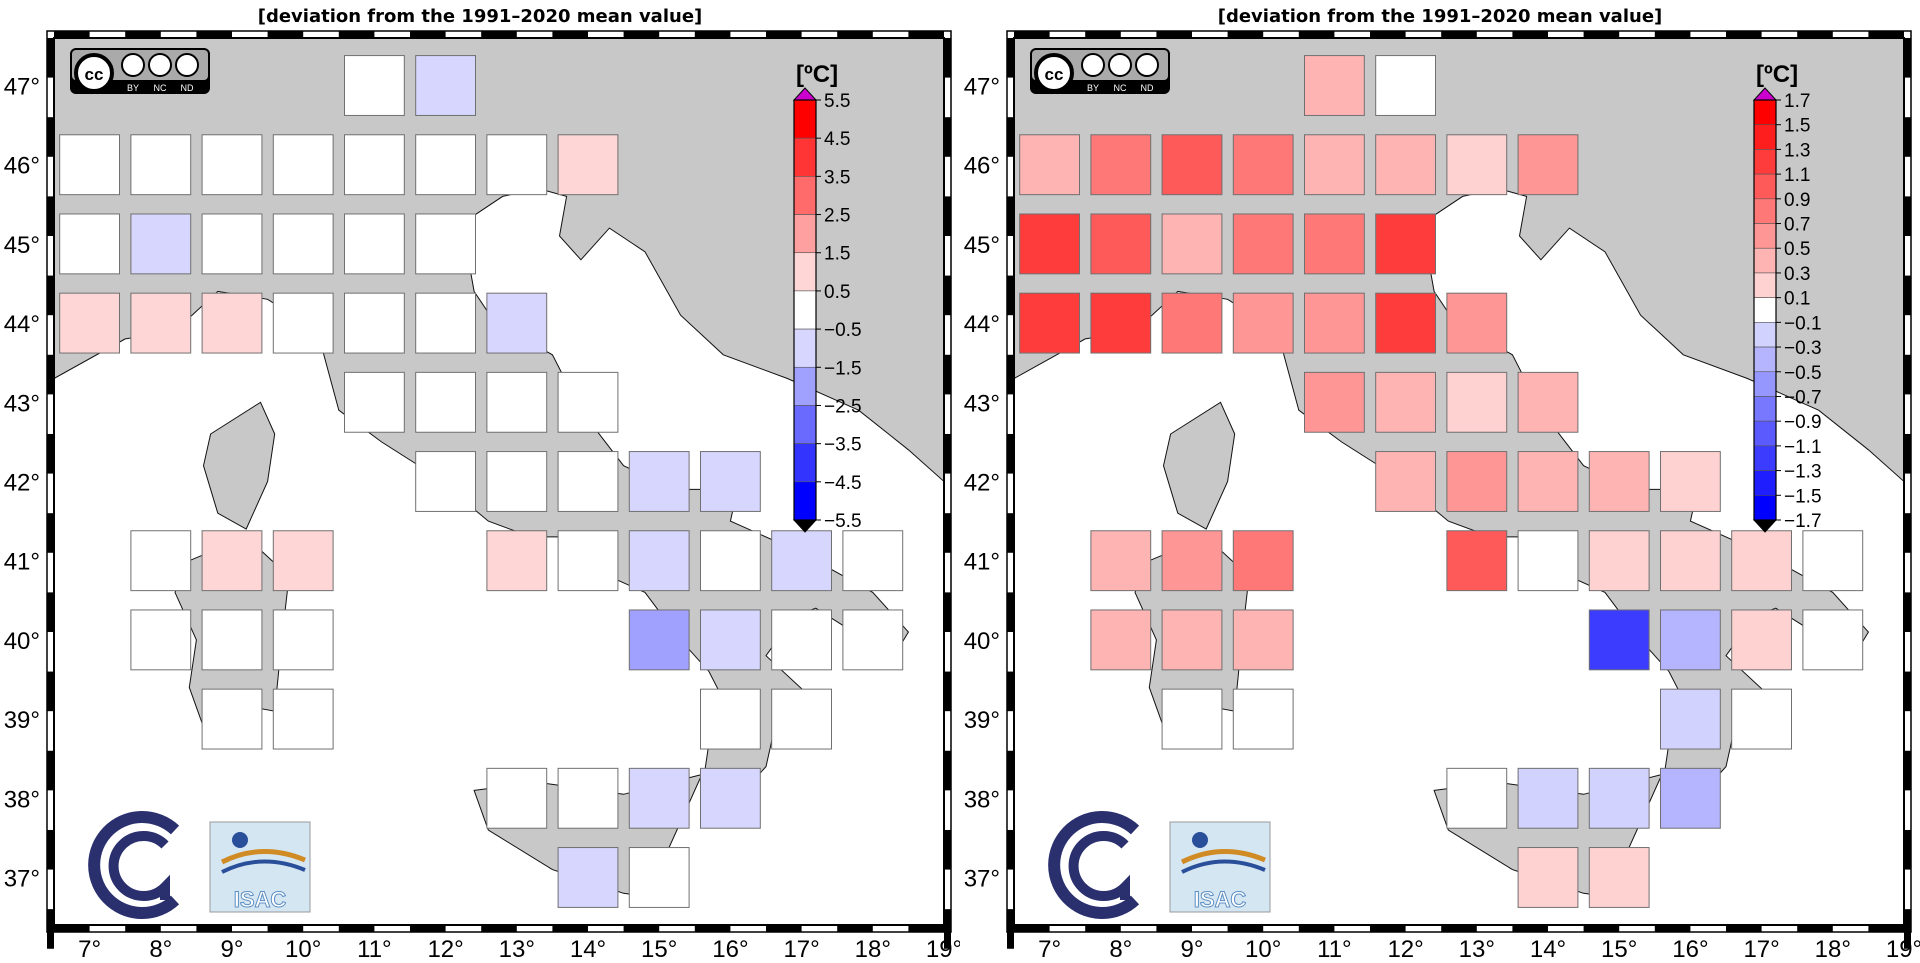 This screenshot has height=963, width=1920. Describe the element at coordinates (1833, 949) in the screenshot. I see `x-tick-label: 18°` at that location.